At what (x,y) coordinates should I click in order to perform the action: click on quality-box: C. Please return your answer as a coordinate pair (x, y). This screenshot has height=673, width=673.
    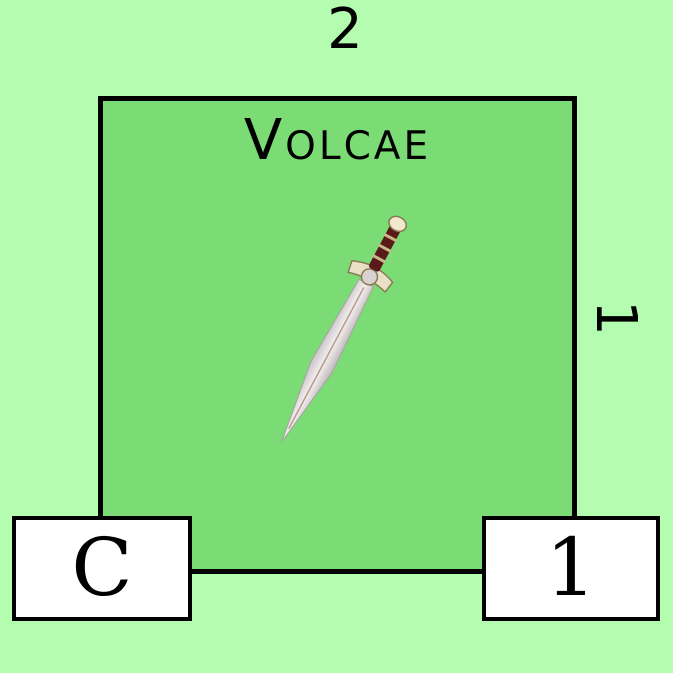
    Looking at the image, I should click on (102, 568).